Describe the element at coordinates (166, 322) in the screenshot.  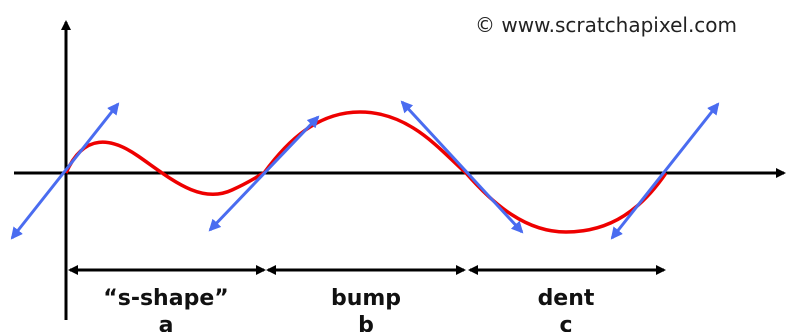
I see `segment-letter-a: a` at that location.